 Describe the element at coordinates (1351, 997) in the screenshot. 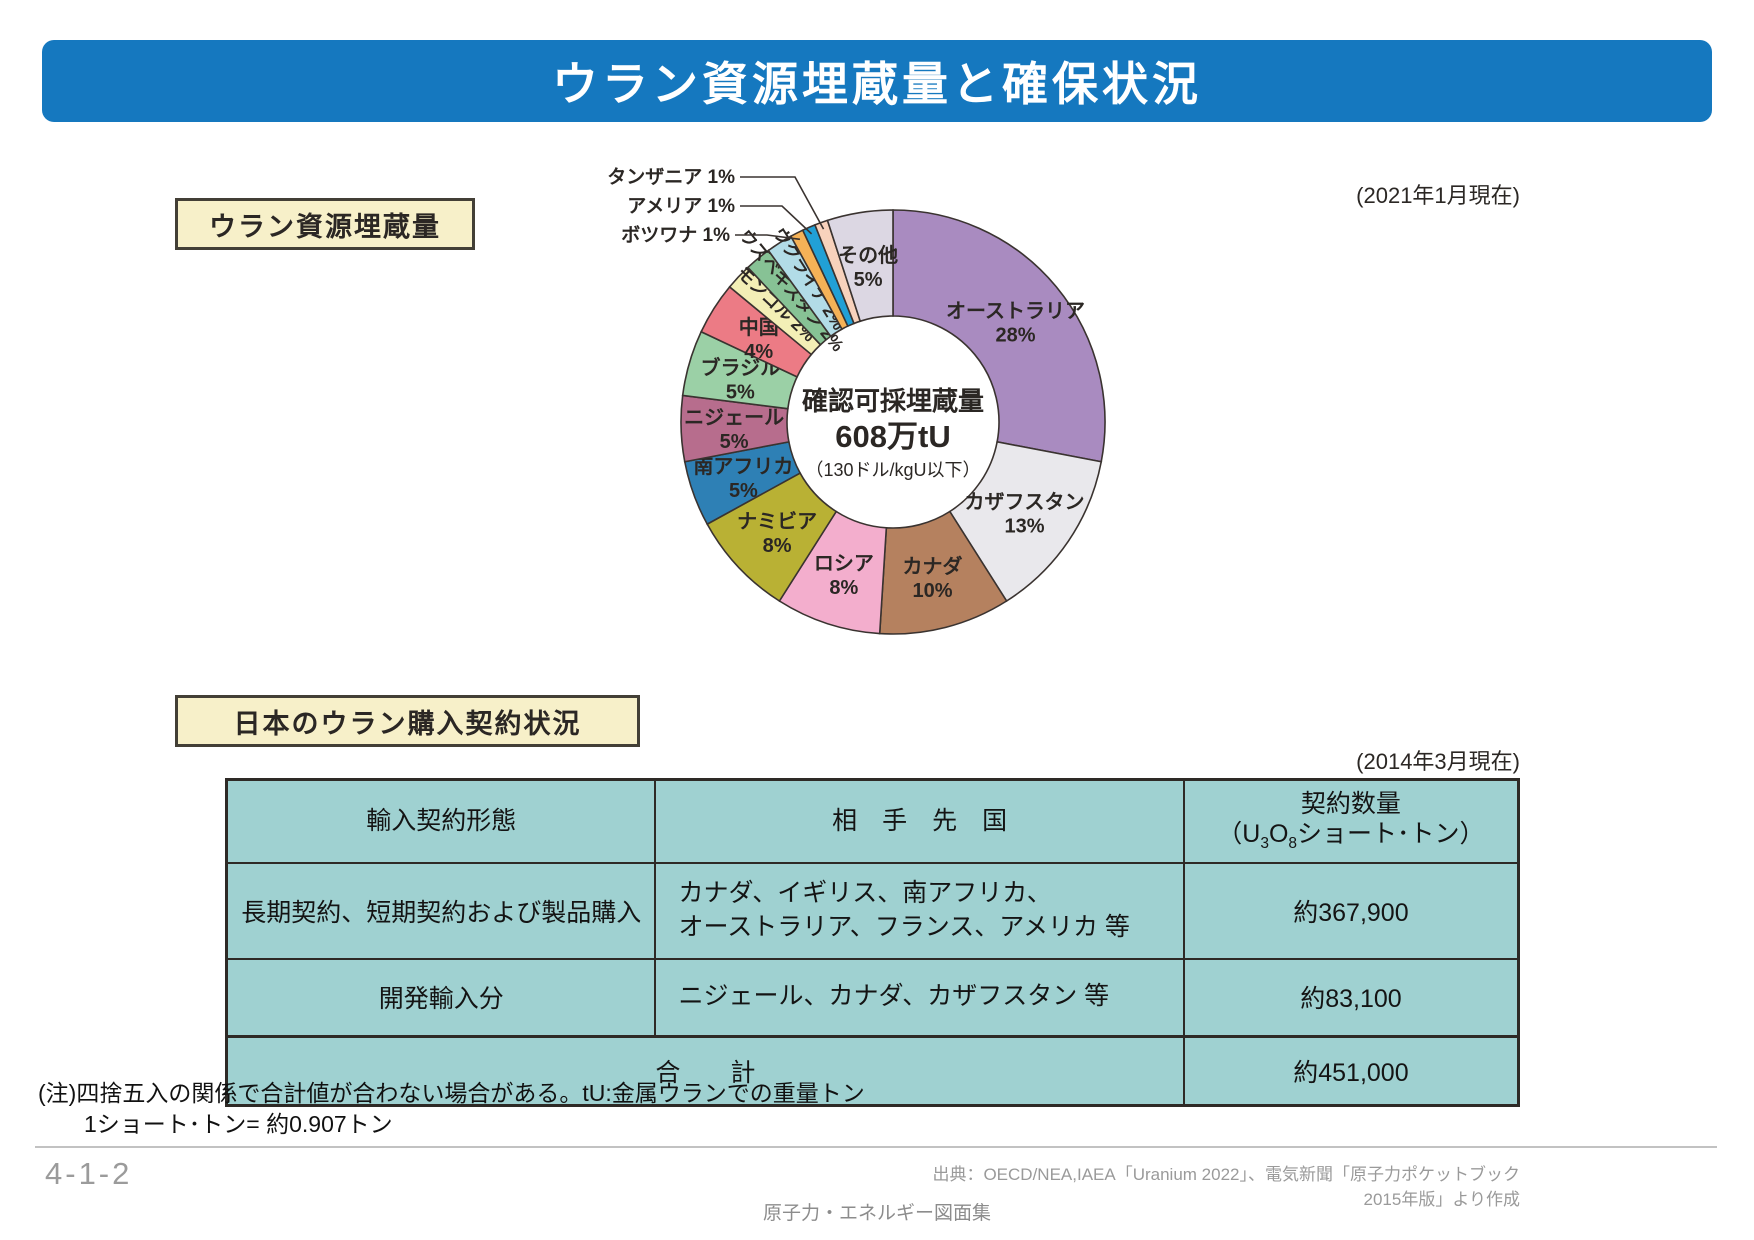

I see `row2-qty: 約83,100` at that location.